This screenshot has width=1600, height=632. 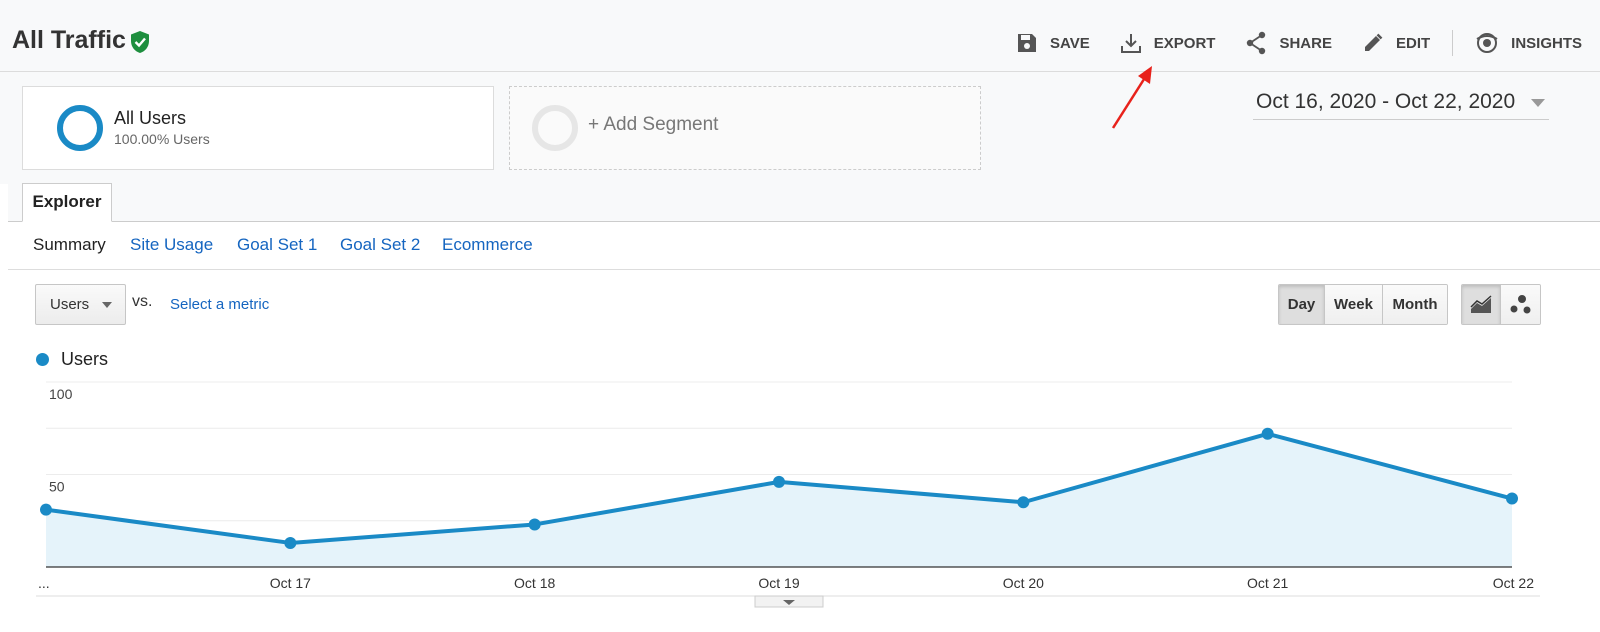 I want to click on line-chart-icon, so click(x=1481, y=303).